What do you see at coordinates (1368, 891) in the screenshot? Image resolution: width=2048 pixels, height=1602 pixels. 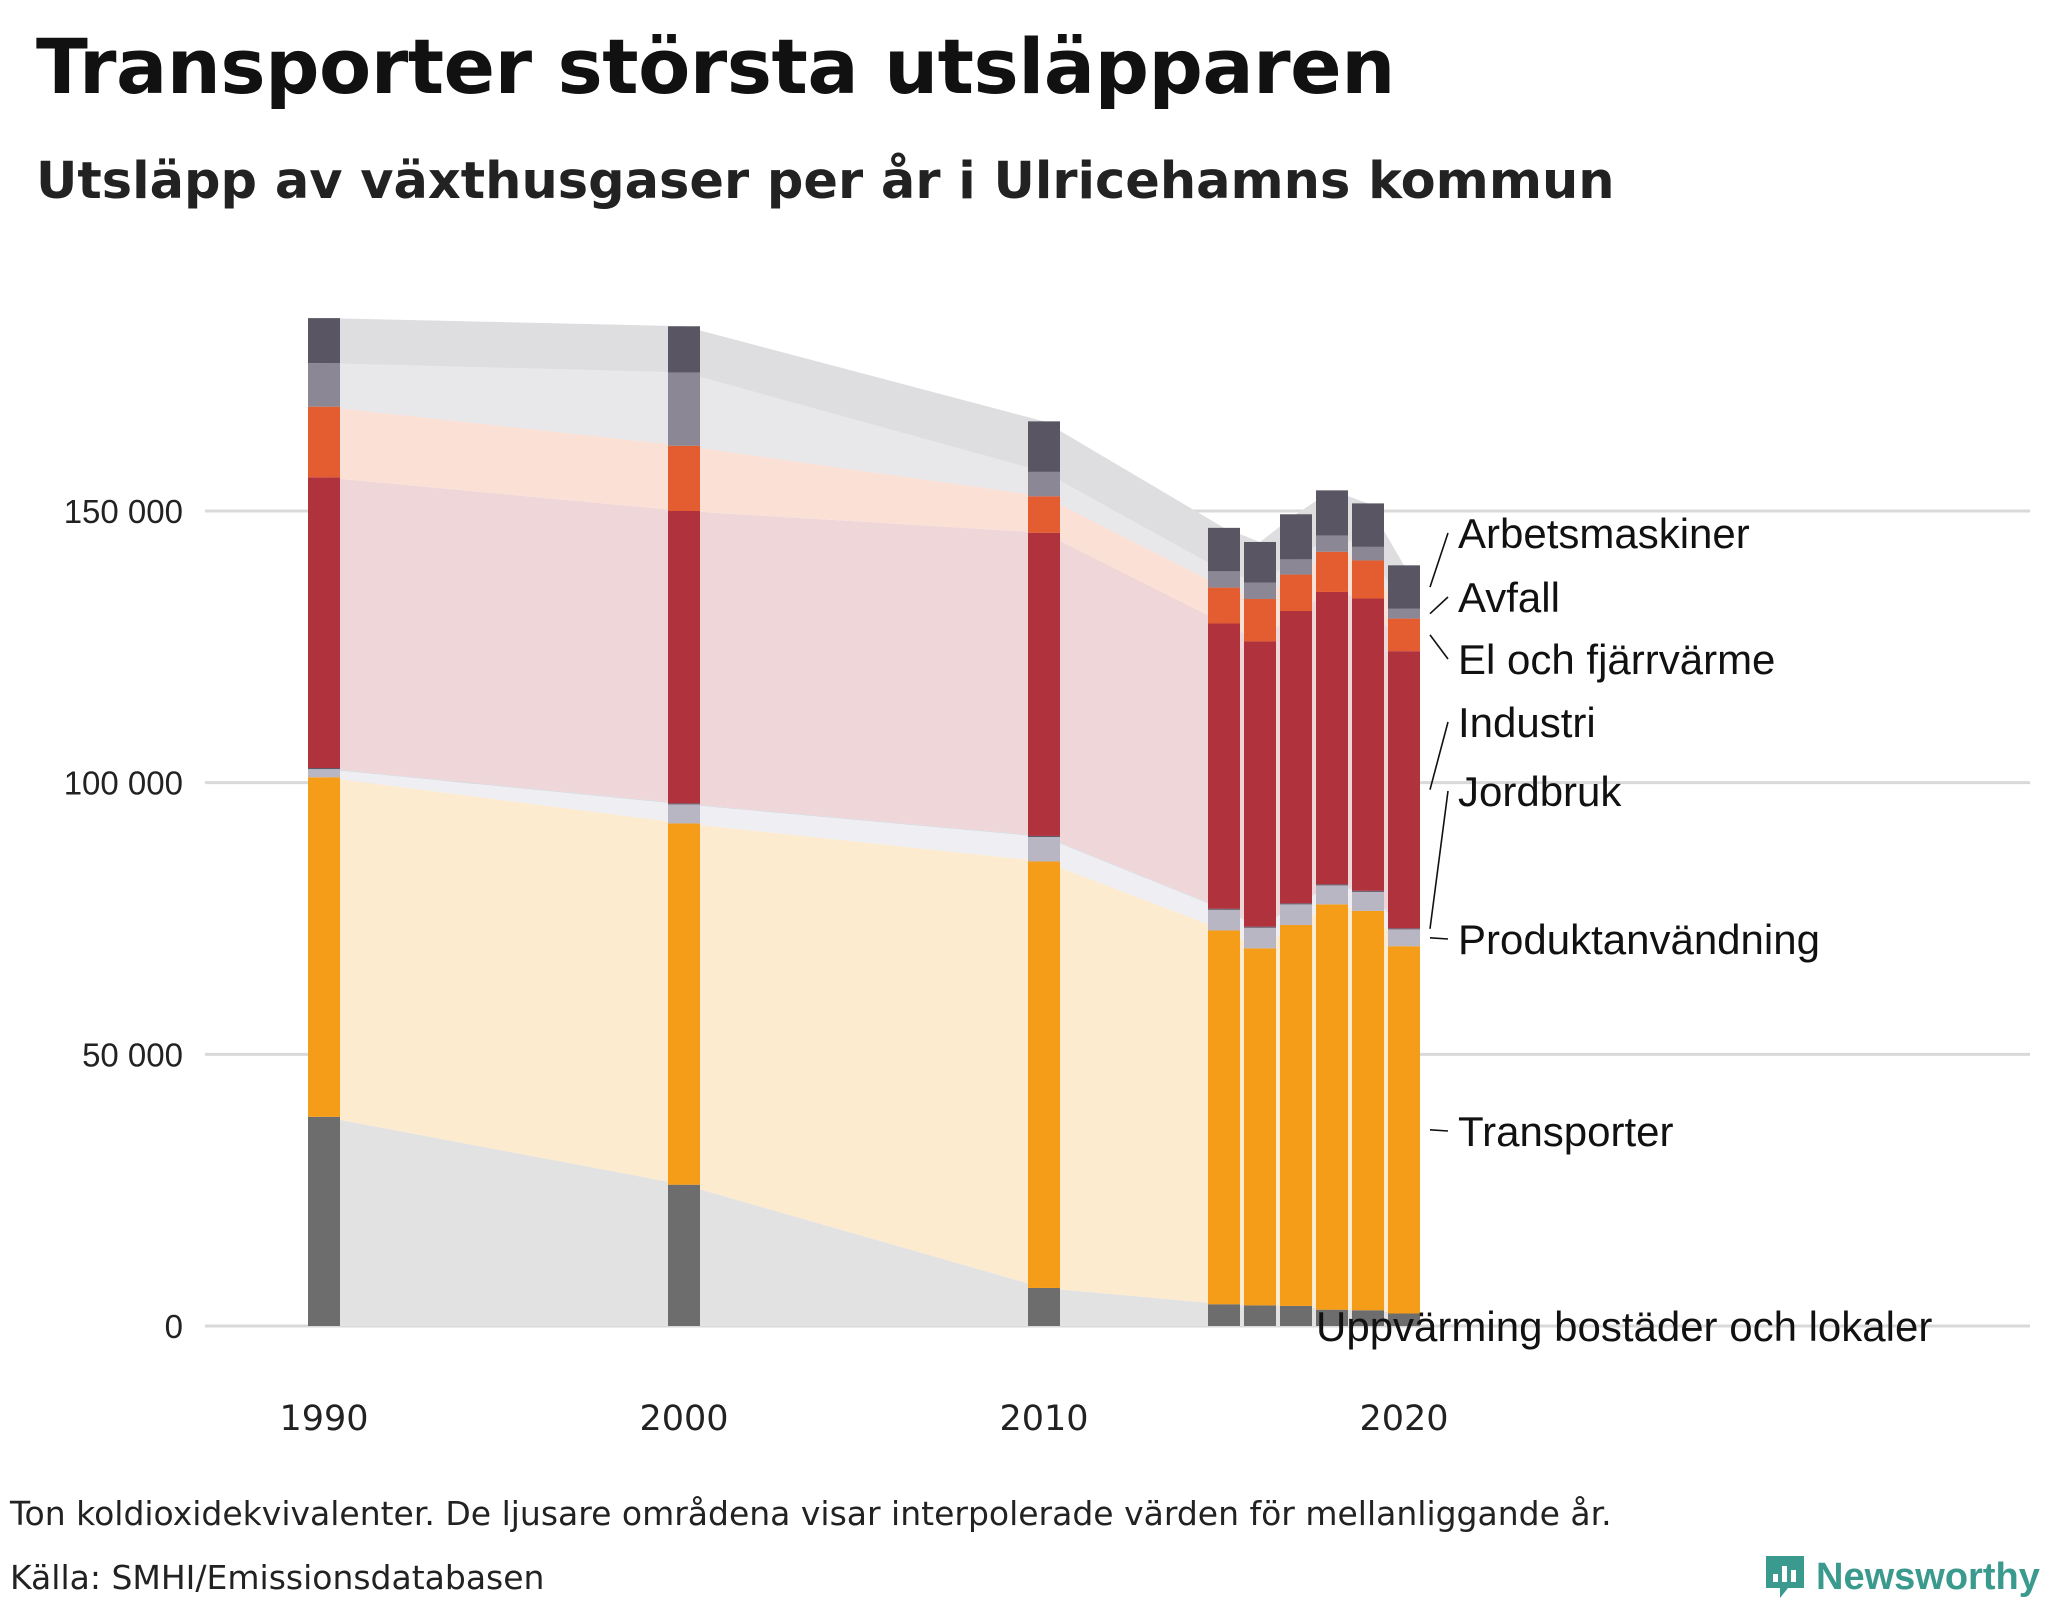 I see `bar-3-2019` at bounding box center [1368, 891].